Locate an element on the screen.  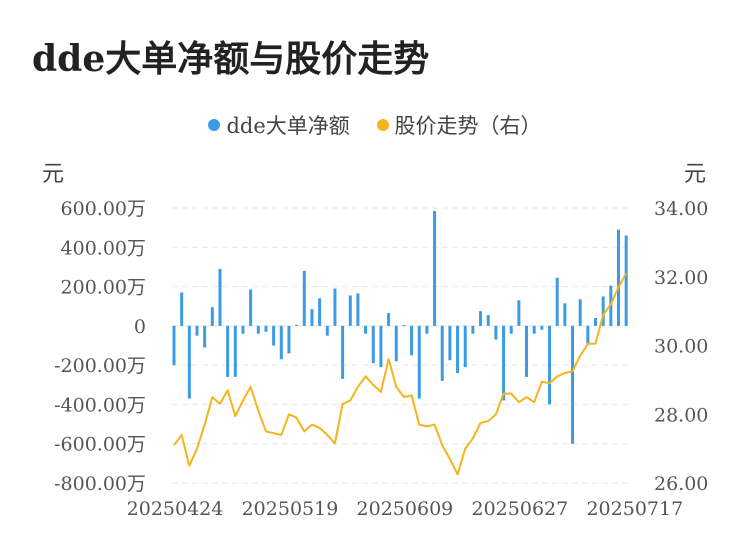
right-axis-ticks: 34.00 32.00 30.00 28.00 26.00 is located at coordinates (681, 346).